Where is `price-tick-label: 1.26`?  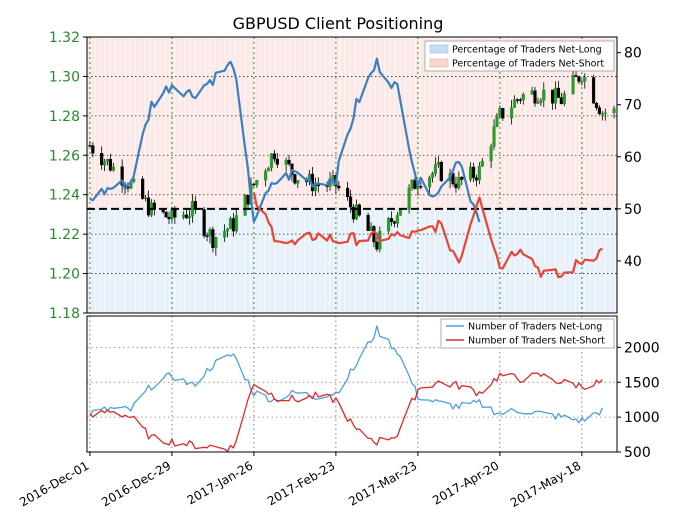 price-tick-label: 1.26 is located at coordinates (64, 156).